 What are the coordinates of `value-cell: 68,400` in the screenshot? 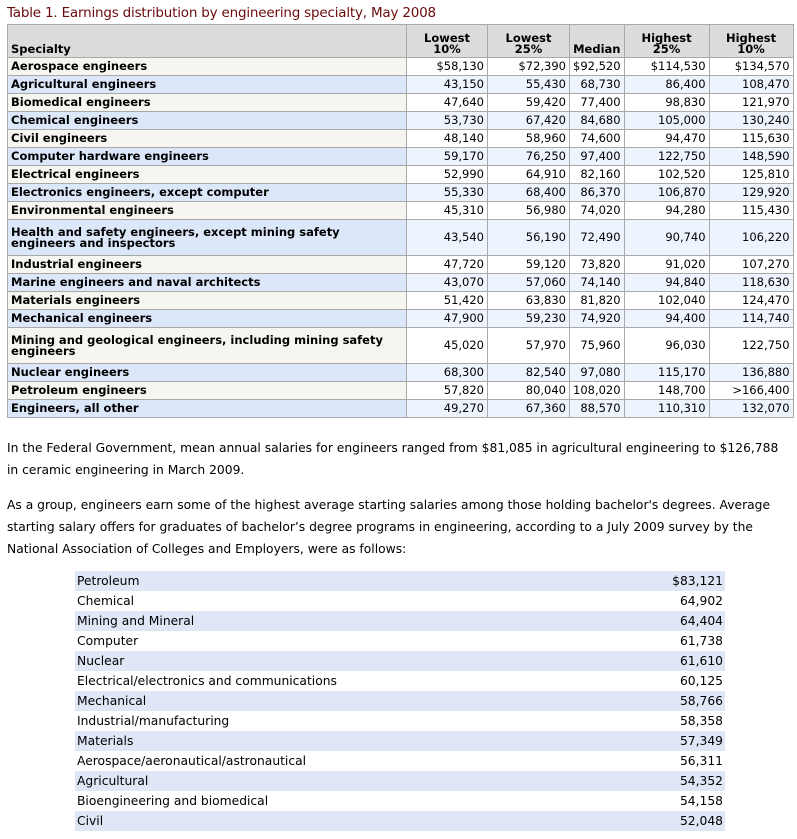 It's located at (528, 192).